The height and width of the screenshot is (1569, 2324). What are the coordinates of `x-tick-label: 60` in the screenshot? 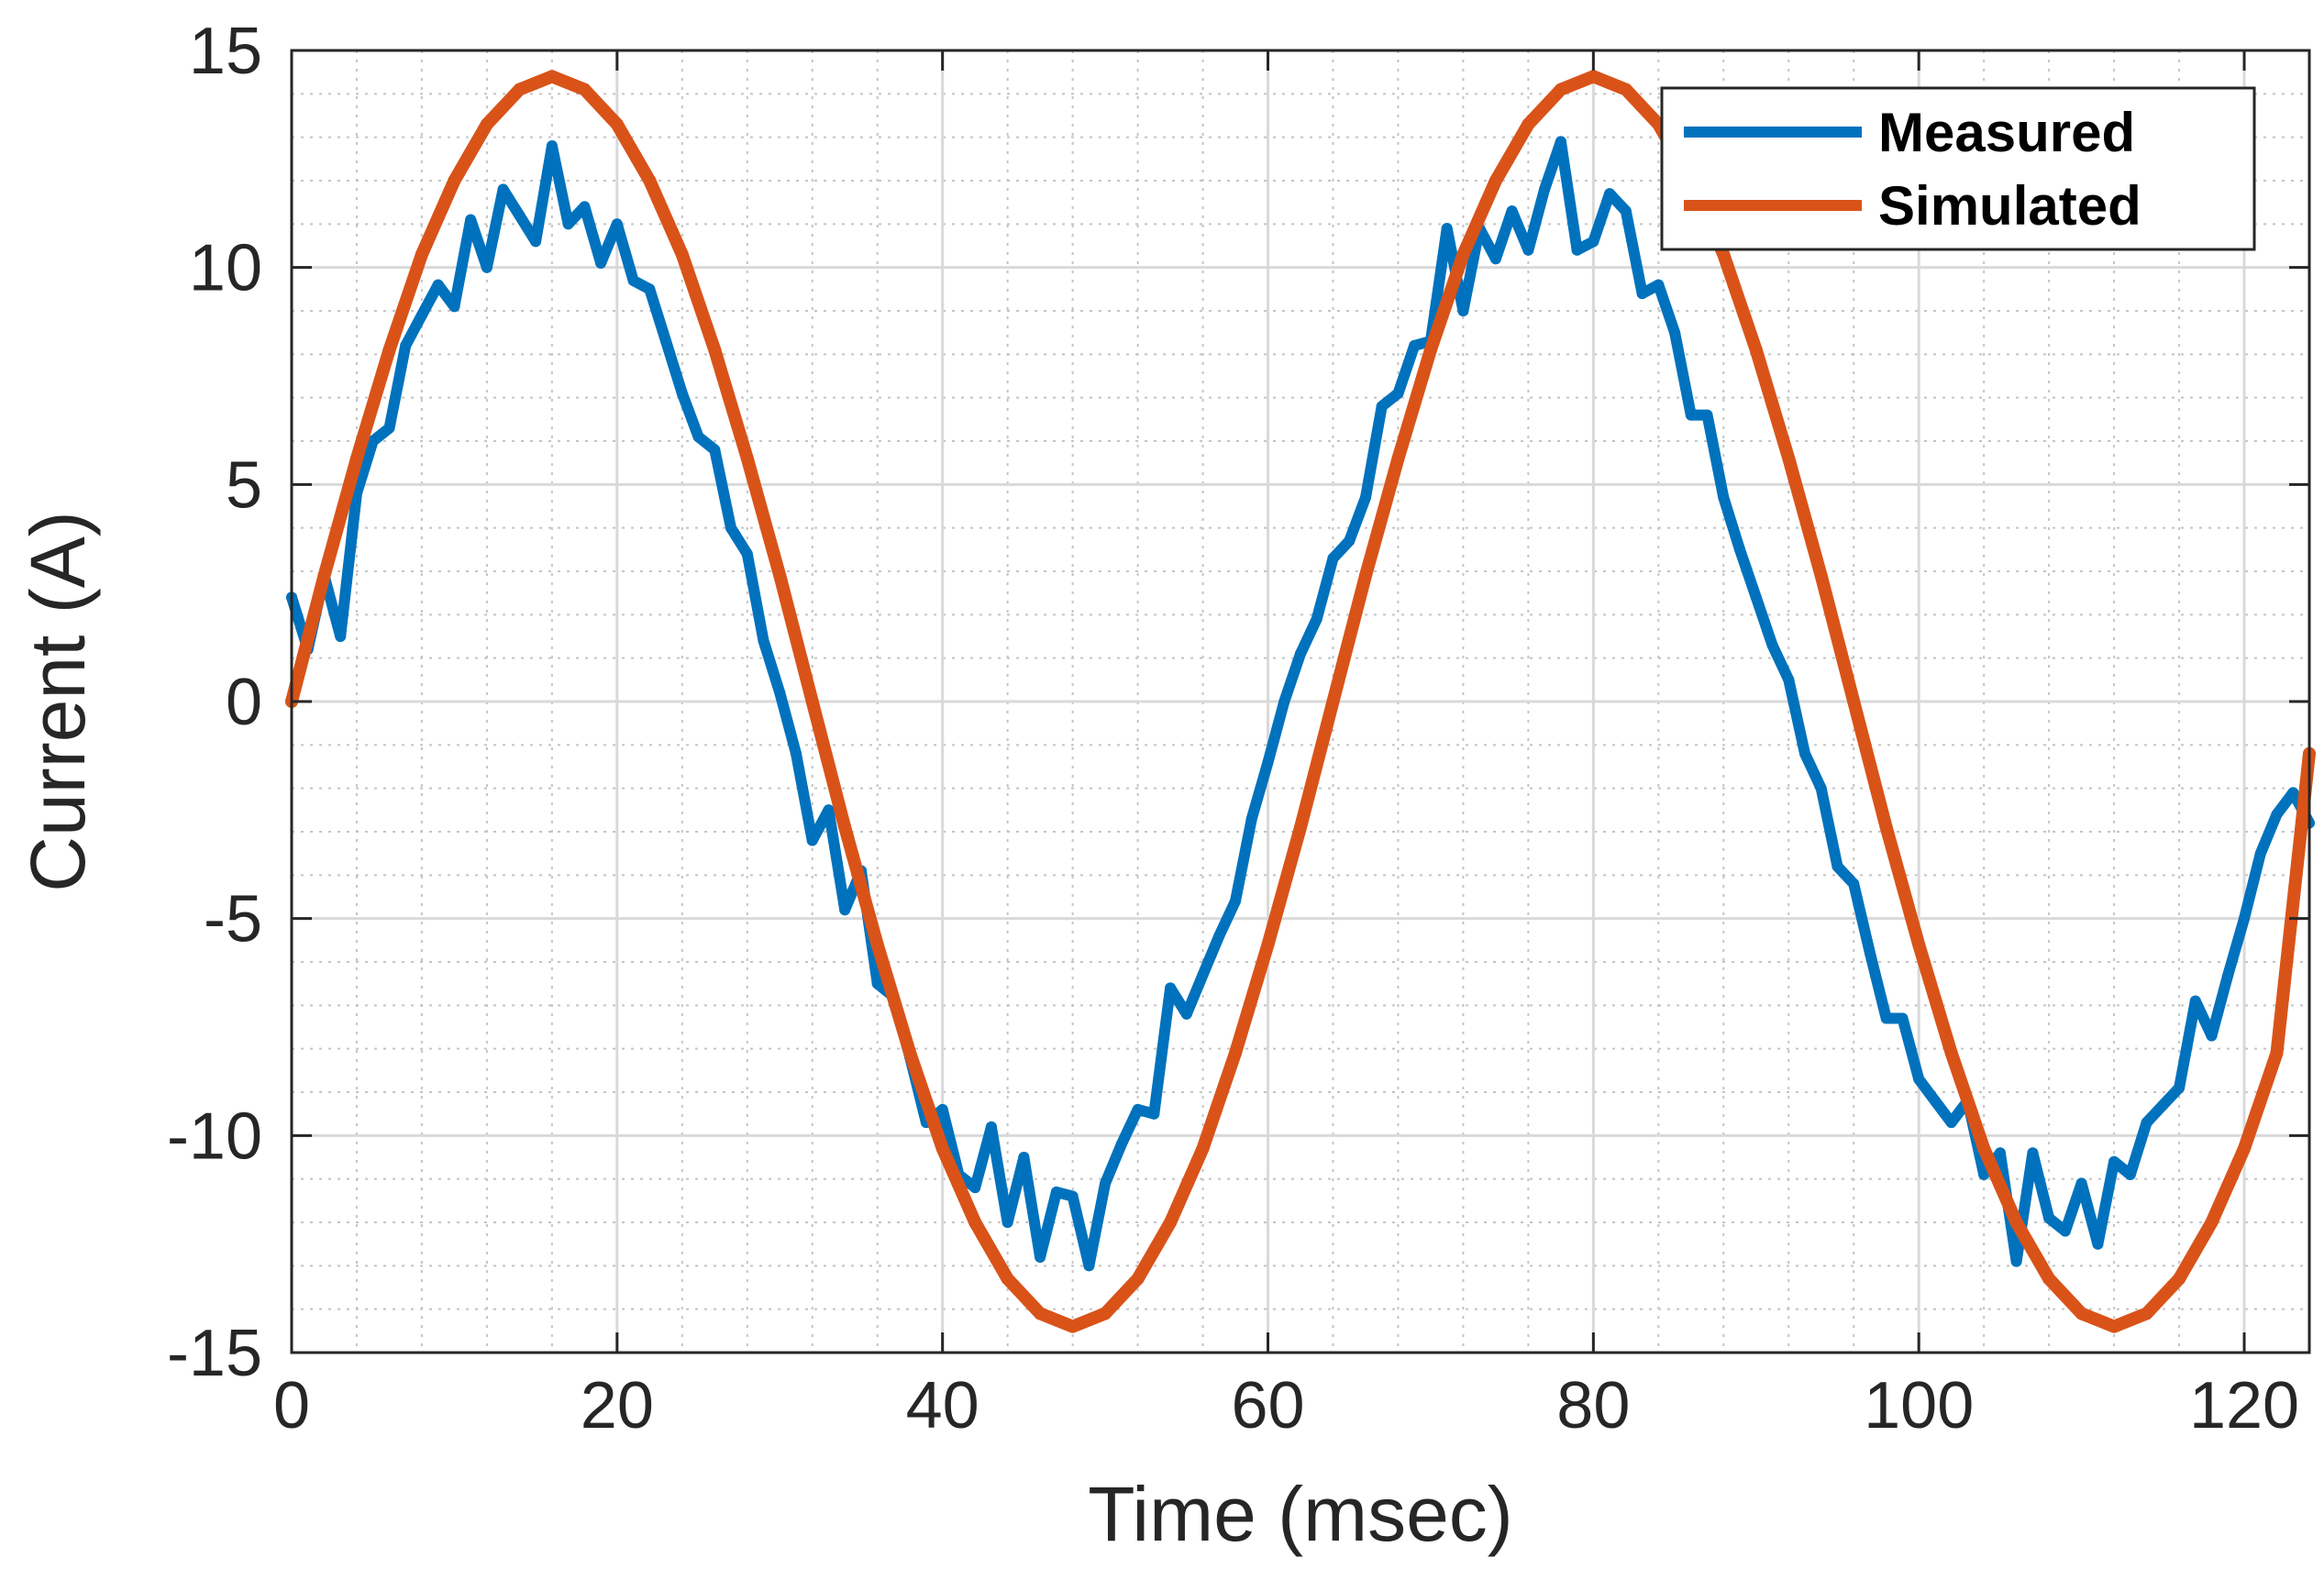 It's located at (1267, 1406).